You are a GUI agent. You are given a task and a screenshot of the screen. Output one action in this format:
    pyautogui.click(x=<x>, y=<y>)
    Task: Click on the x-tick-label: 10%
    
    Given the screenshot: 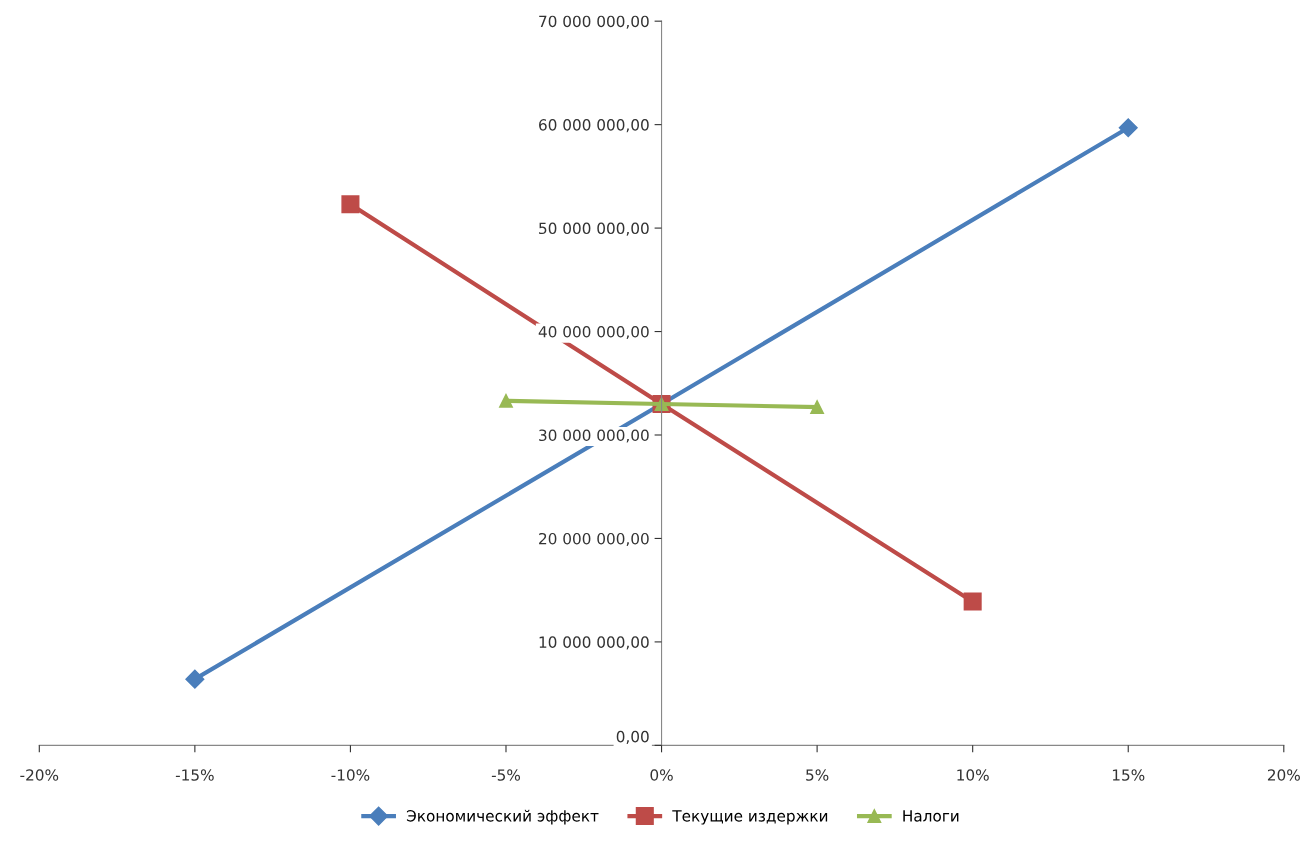 What is the action you would take?
    pyautogui.click(x=973, y=775)
    